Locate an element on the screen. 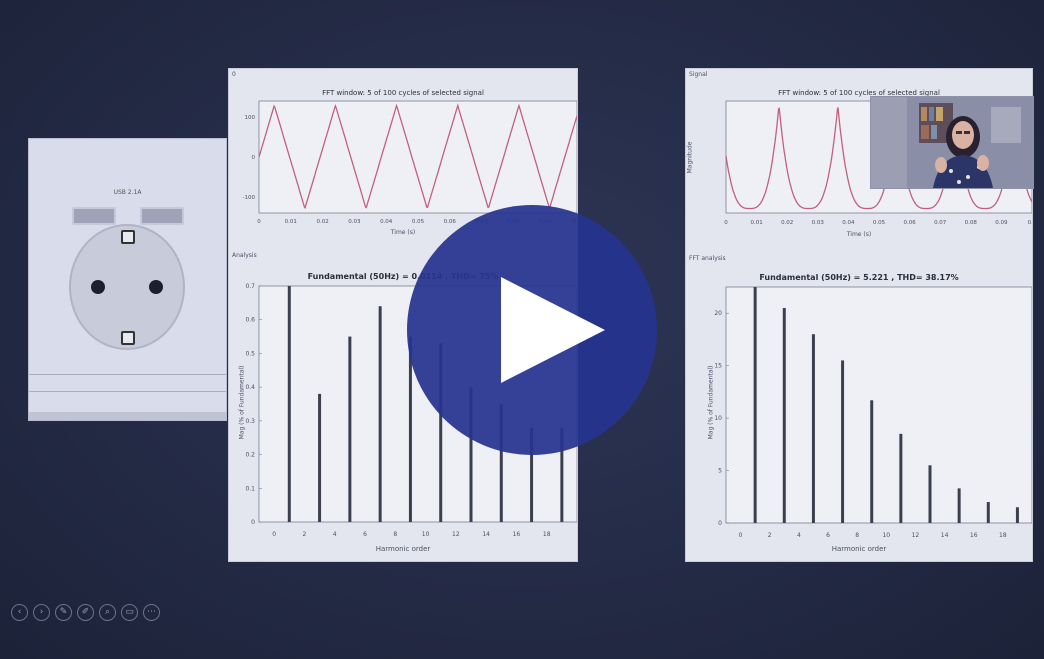 This screenshot has height=659, width=1044. wave-plot-area is located at coordinates (417, 157).